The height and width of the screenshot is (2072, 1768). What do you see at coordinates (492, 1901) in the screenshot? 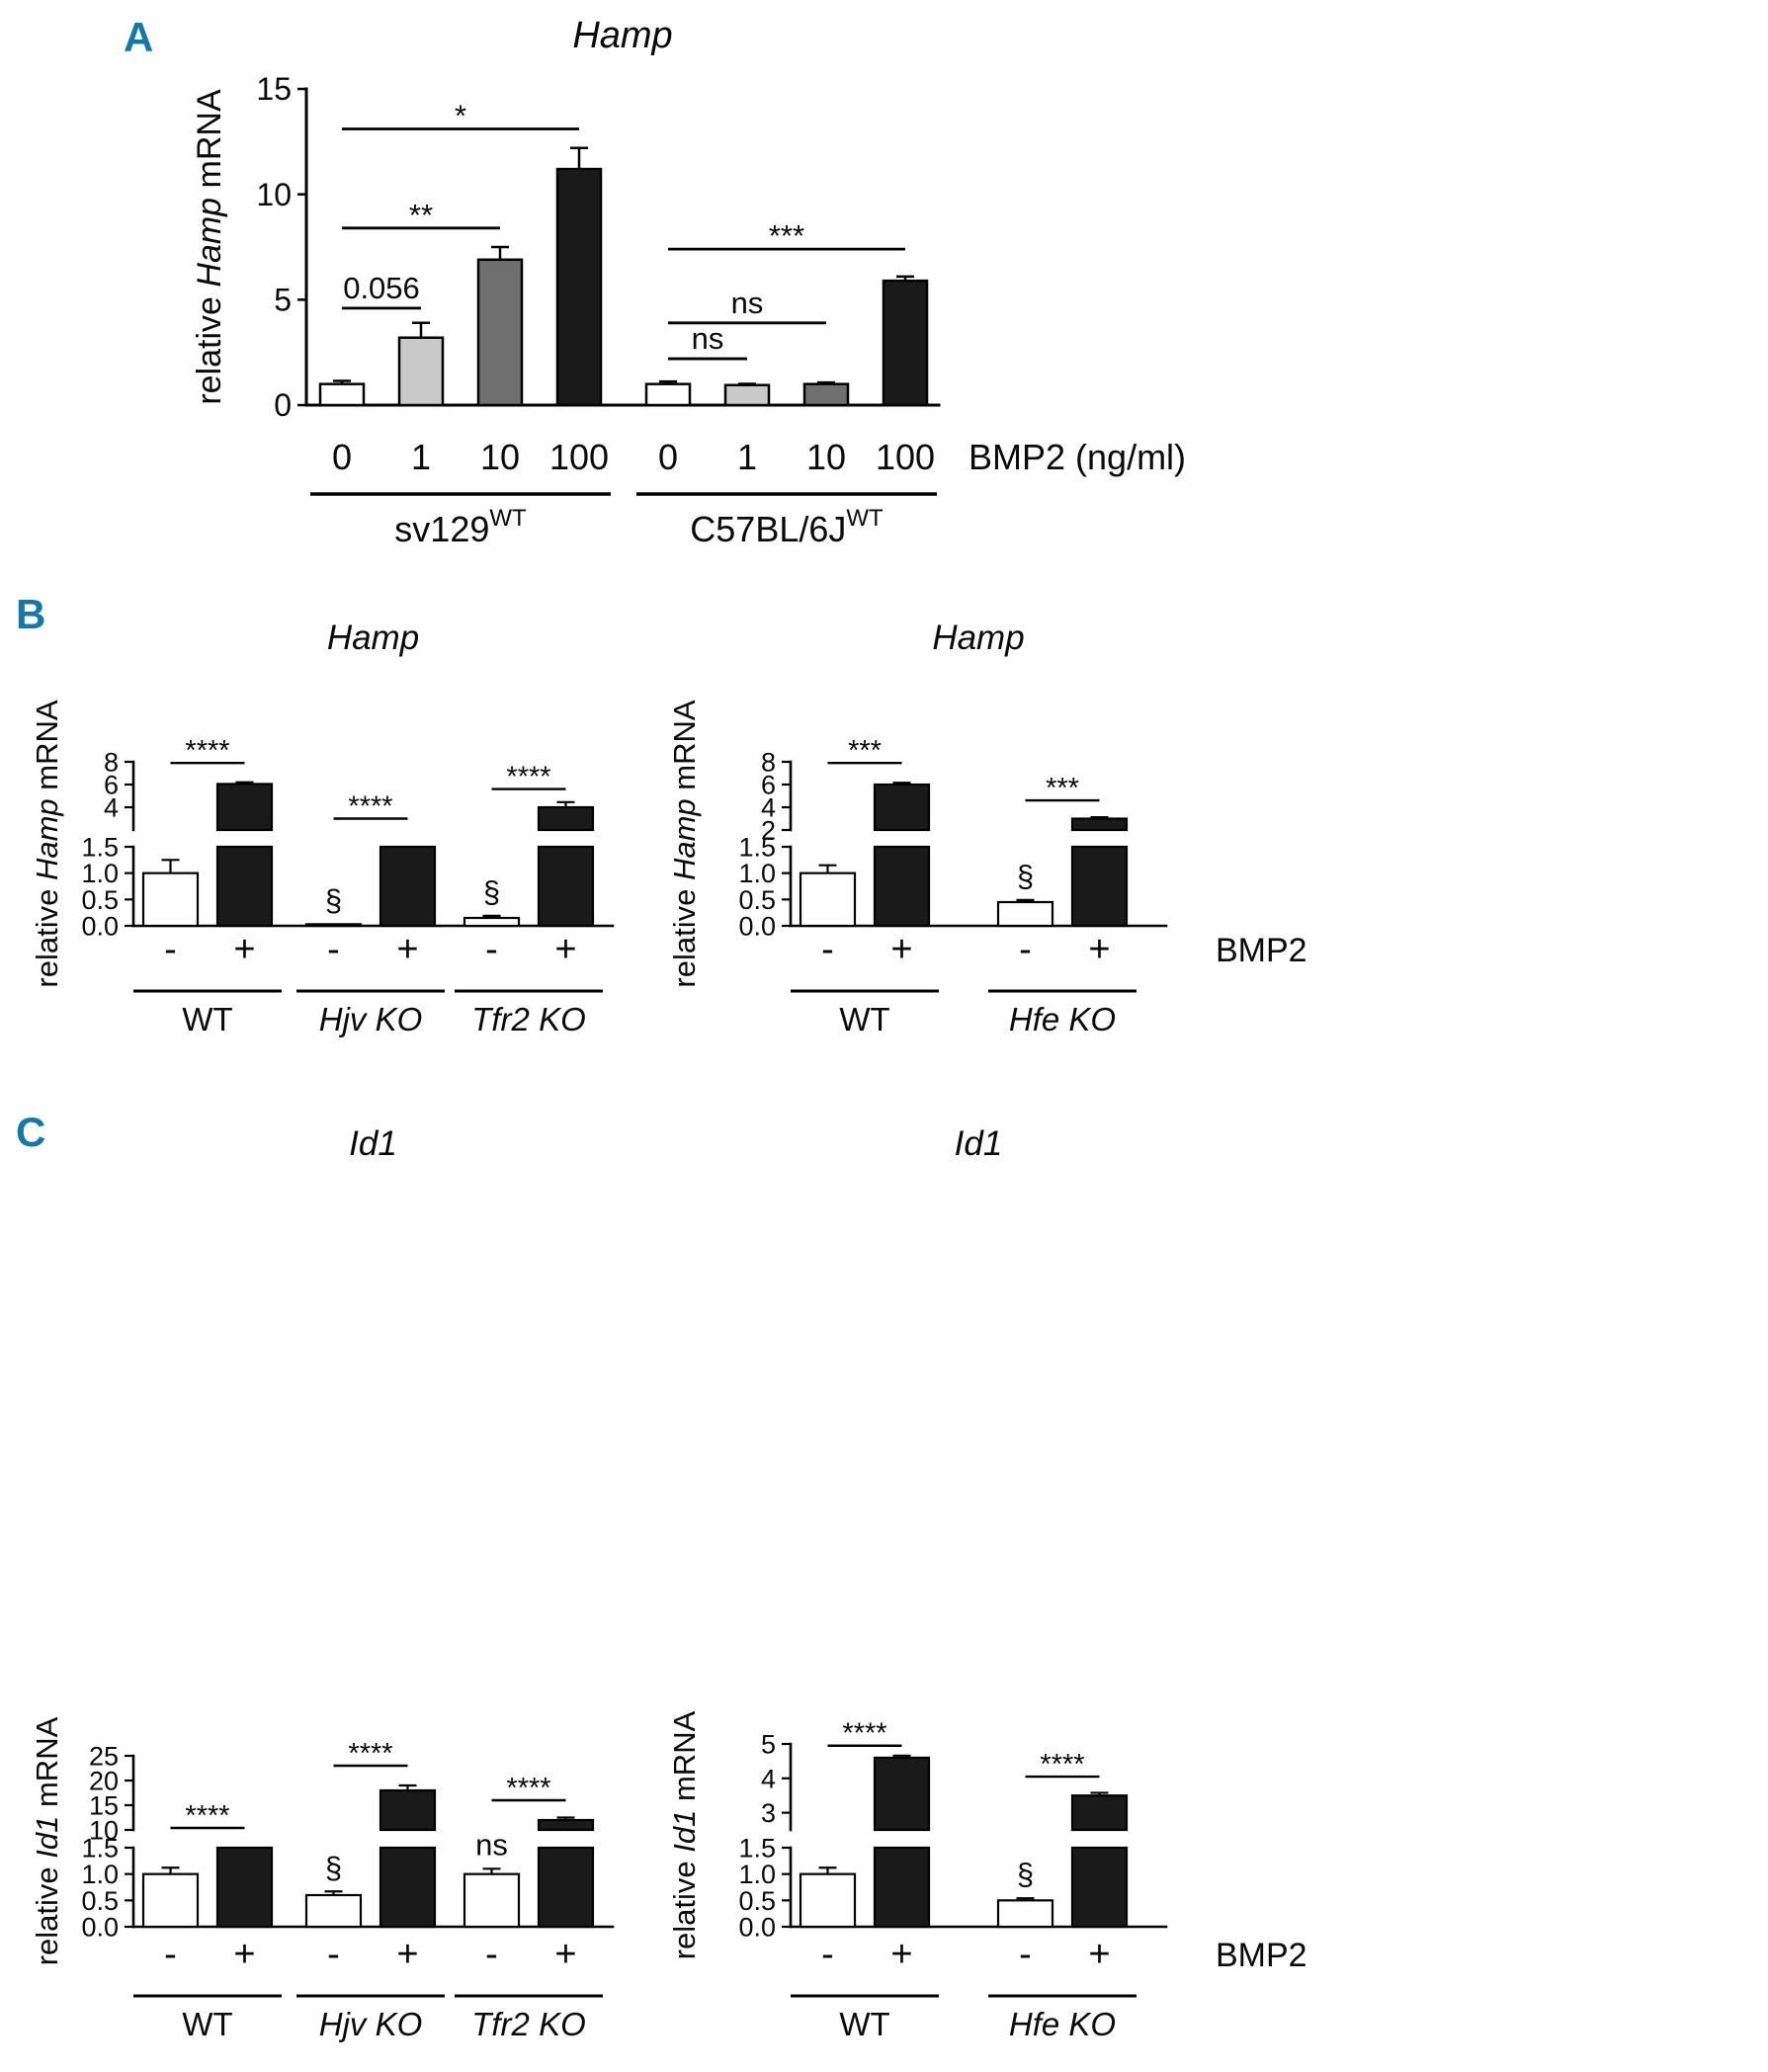
I see `bar-tfr2-ko-minus` at bounding box center [492, 1901].